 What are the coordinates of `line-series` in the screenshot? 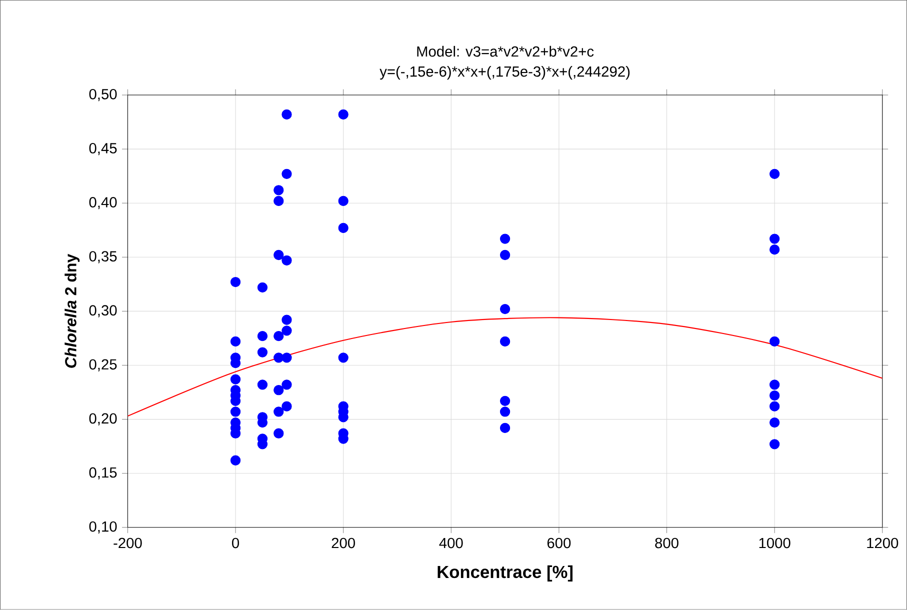 It's located at (505, 367).